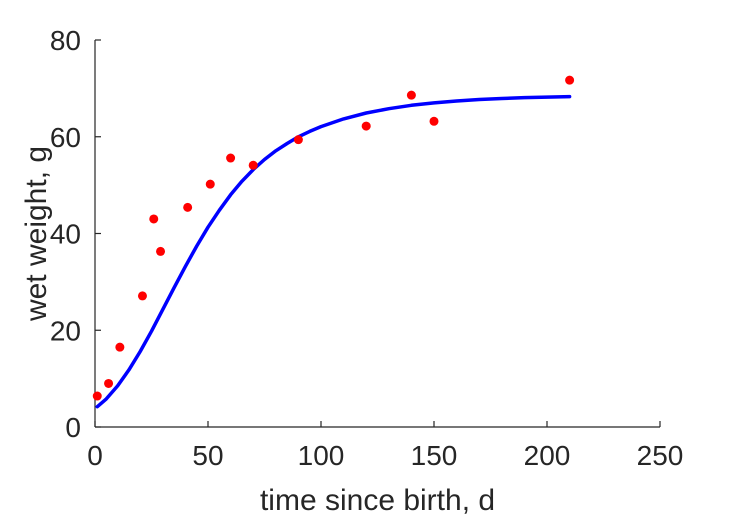  What do you see at coordinates (36, 234) in the screenshot?
I see `y-axis-label: wet weight, g` at bounding box center [36, 234].